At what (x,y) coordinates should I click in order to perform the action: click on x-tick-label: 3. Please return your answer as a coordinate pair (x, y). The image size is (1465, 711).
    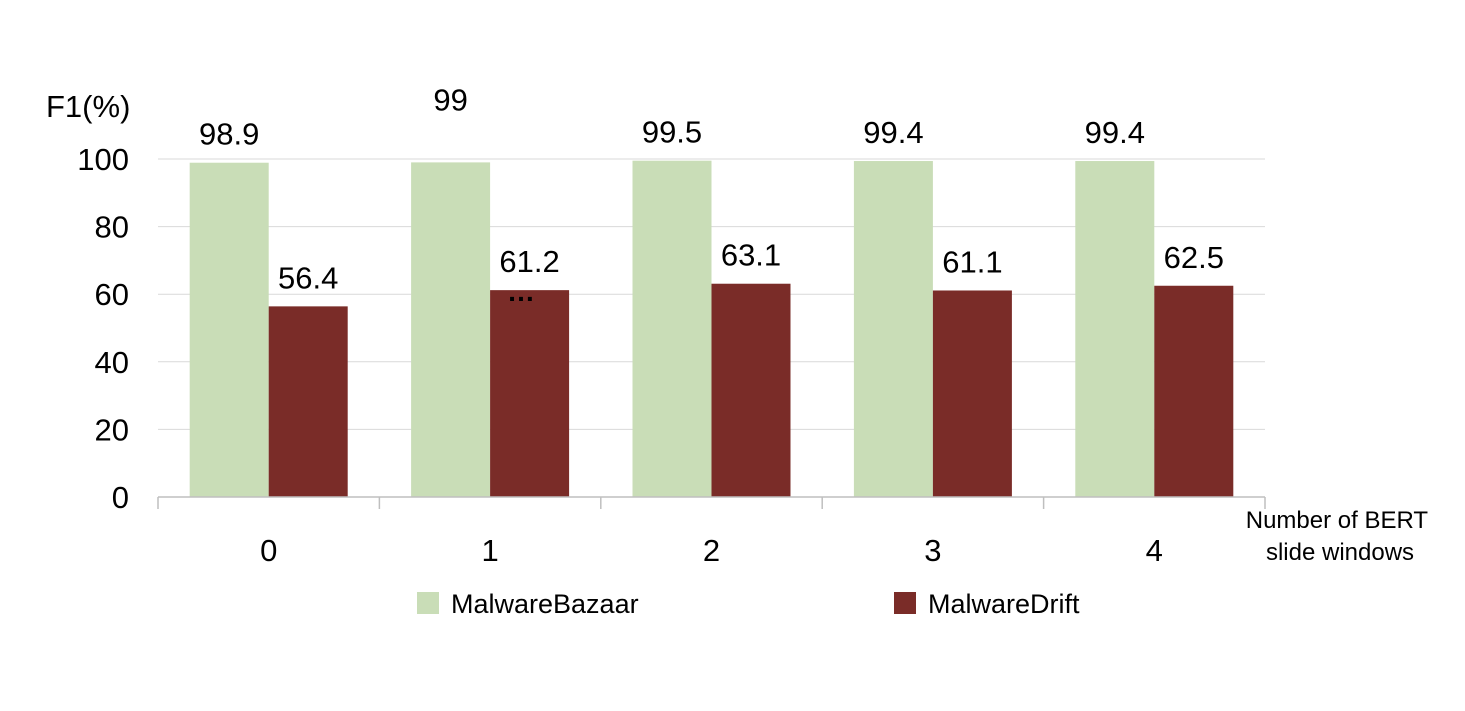
    Looking at the image, I should click on (932, 550).